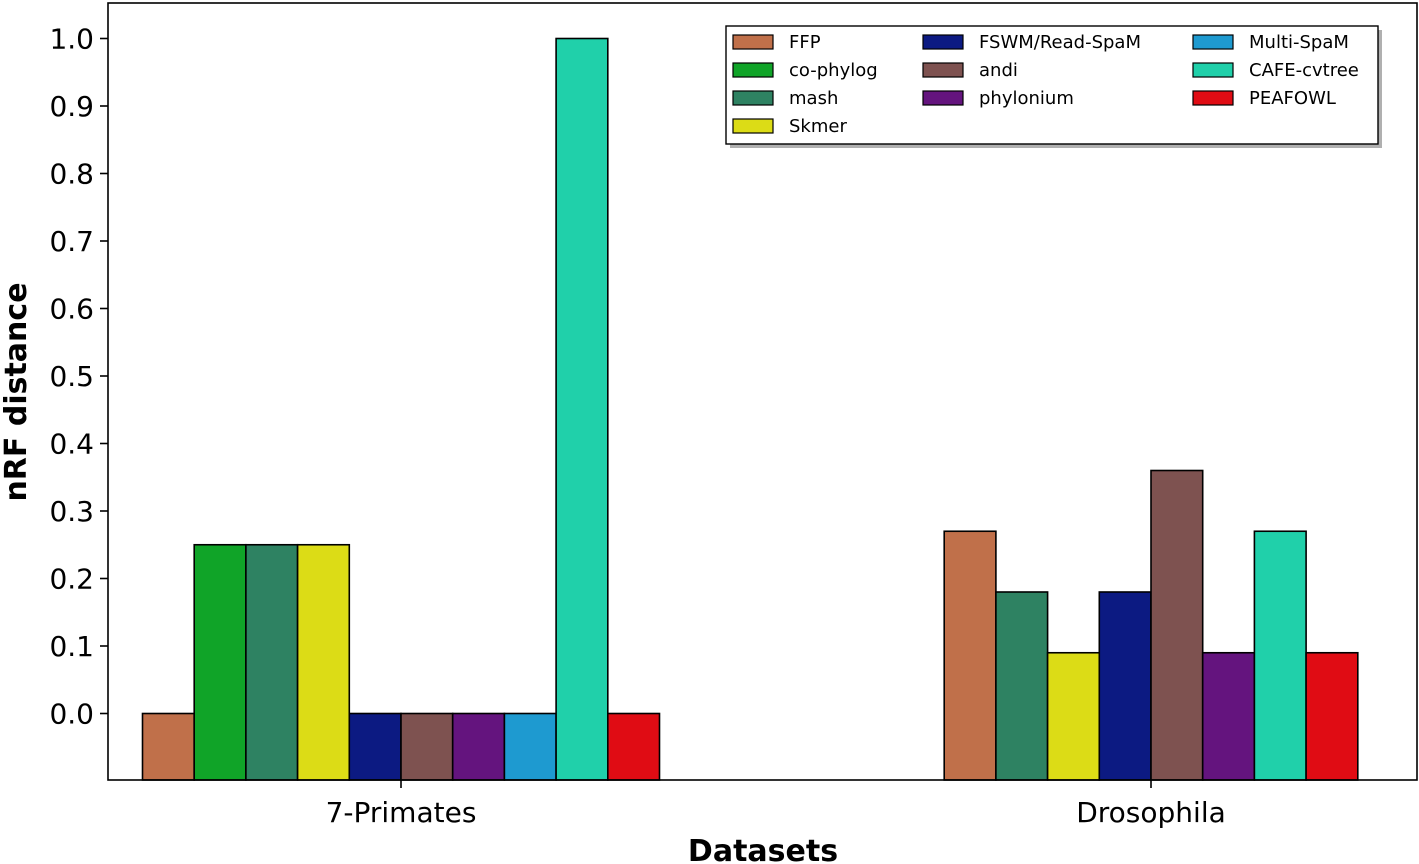 This screenshot has width=1419, height=864. I want to click on legend-label-fswm-read-spam: FSWM/Read-SpaM, so click(1060, 42).